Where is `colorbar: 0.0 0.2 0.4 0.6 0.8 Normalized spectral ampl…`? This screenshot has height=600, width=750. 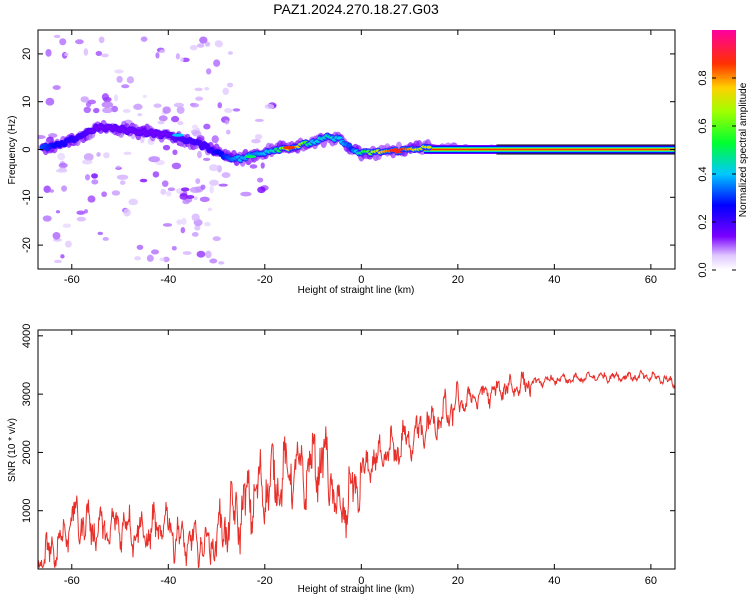 colorbar: 0.0 0.2 0.4 0.6 0.8 Normalized spectral ampl… is located at coordinates (723, 154).